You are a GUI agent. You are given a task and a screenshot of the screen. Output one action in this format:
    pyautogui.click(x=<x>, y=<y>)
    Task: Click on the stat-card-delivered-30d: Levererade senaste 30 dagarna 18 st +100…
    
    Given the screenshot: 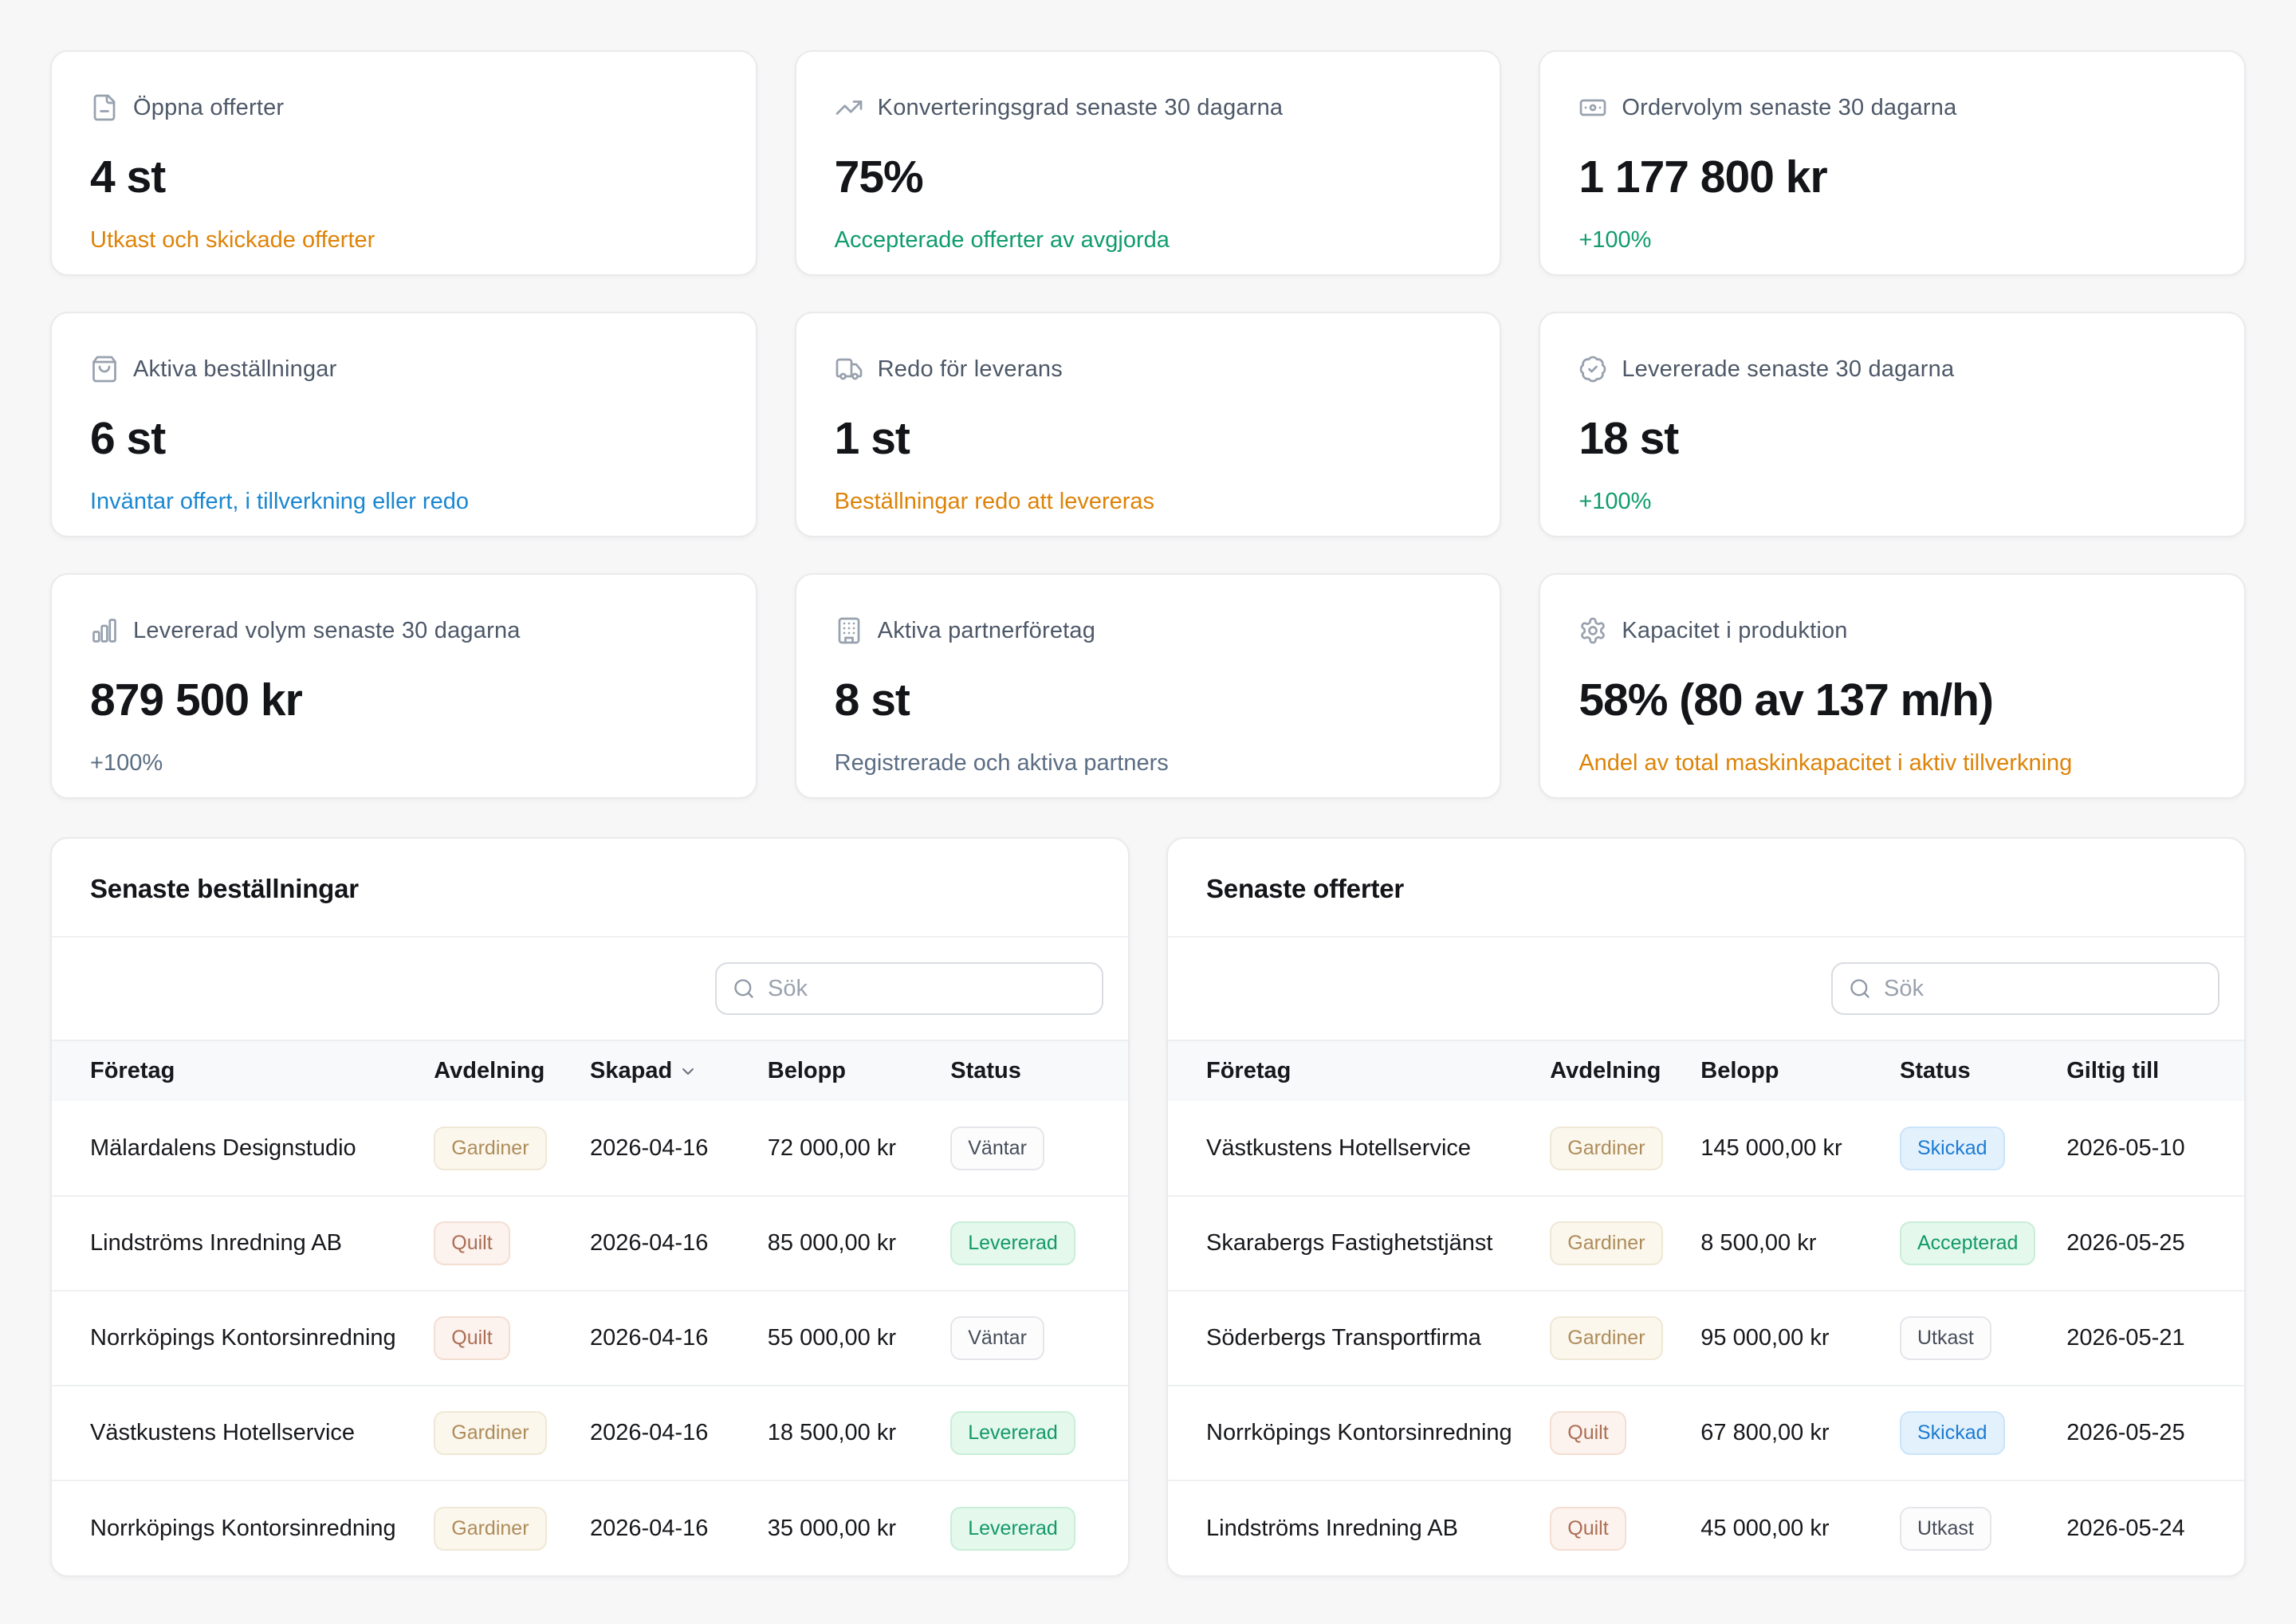 What is the action you would take?
    pyautogui.click(x=1892, y=425)
    